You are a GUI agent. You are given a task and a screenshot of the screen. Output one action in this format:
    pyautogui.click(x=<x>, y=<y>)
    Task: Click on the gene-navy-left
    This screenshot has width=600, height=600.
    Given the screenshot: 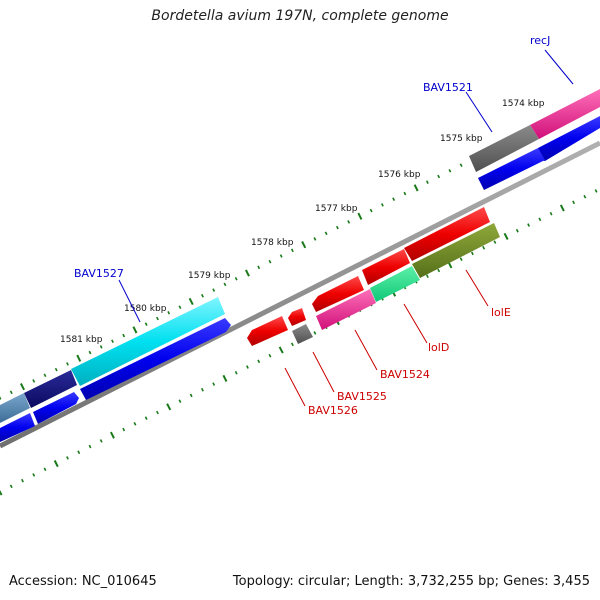 What is the action you would take?
    pyautogui.click(x=50, y=389)
    